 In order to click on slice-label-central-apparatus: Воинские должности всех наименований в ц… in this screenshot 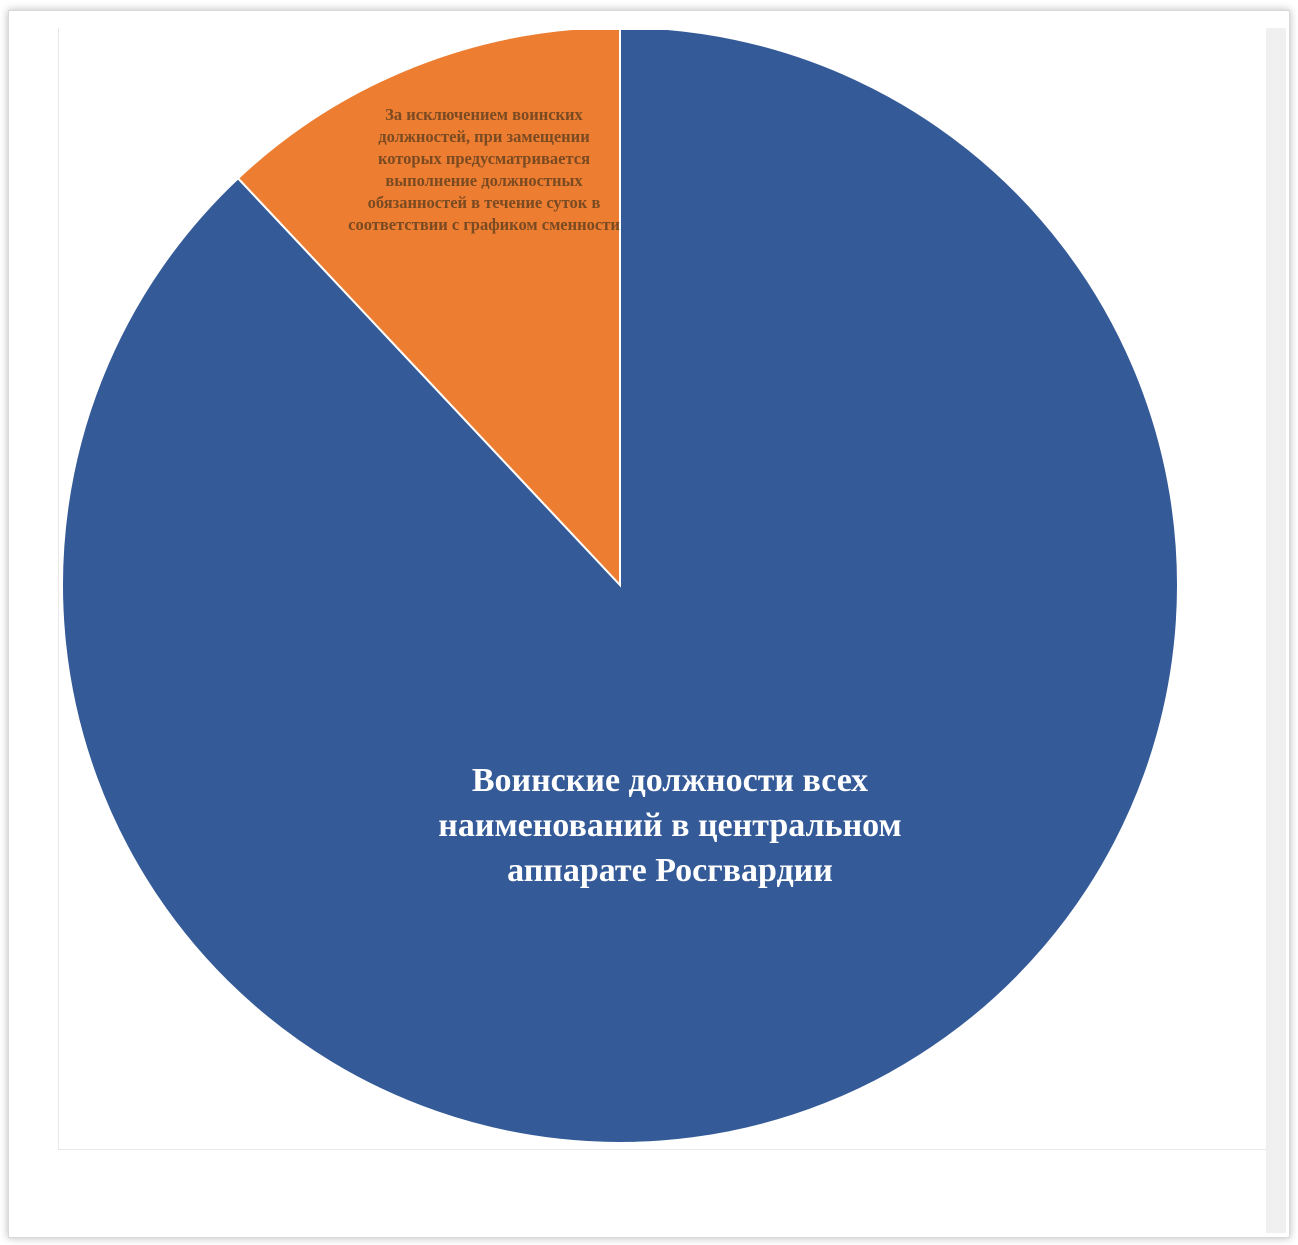, I will do `click(670, 825)`.